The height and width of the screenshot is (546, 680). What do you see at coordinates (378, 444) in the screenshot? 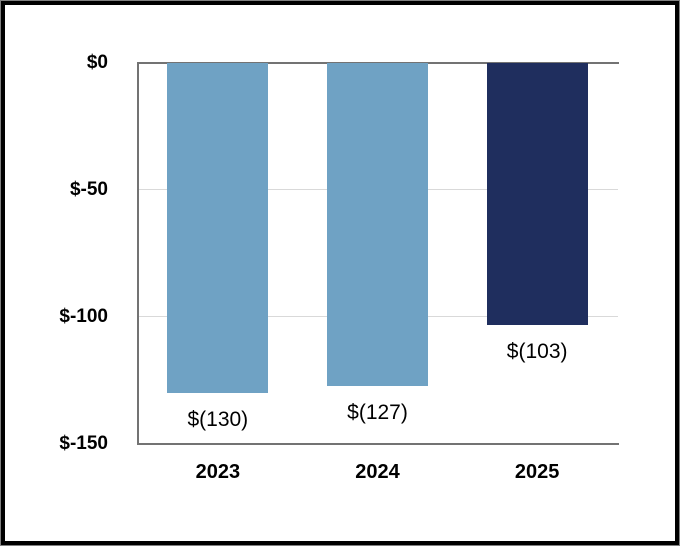
I see `x-axis-line` at bounding box center [378, 444].